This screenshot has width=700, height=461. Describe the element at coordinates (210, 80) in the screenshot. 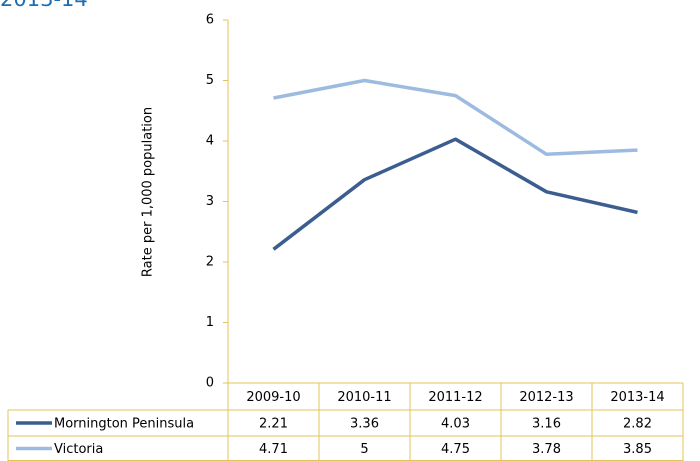

I see `y-tick-label: 5` at that location.